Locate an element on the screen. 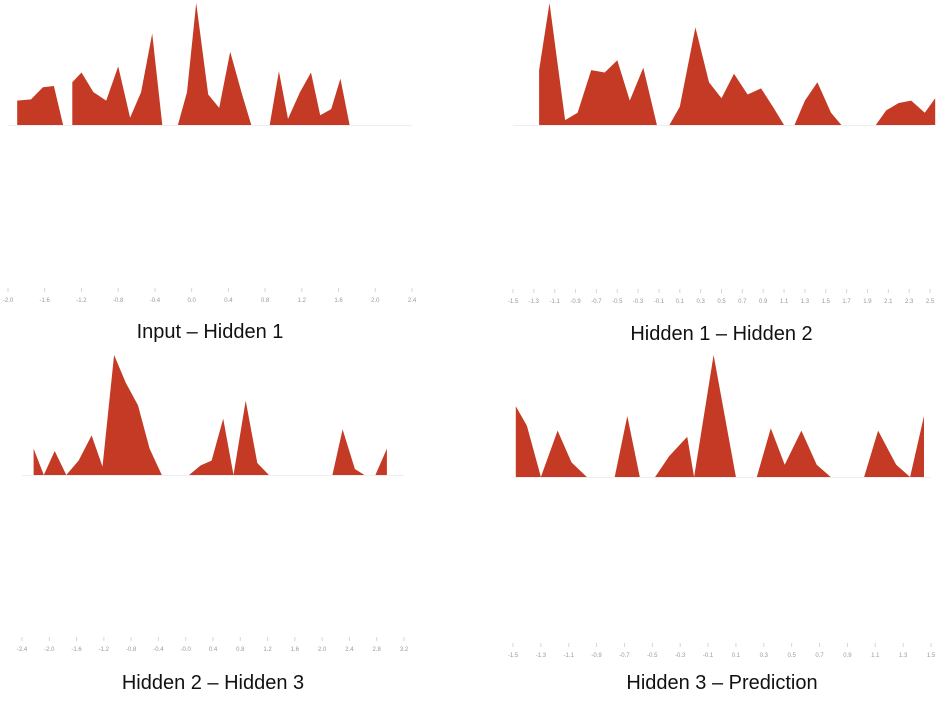 This screenshot has height=710, width=942. tick-label: 1.9 is located at coordinates (867, 302).